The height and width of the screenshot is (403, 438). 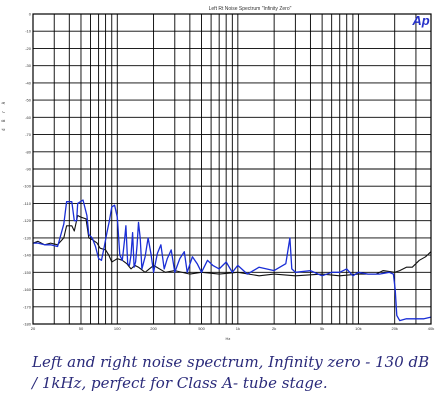 I want to click on x-tick-label: 100, so click(x=117, y=328).